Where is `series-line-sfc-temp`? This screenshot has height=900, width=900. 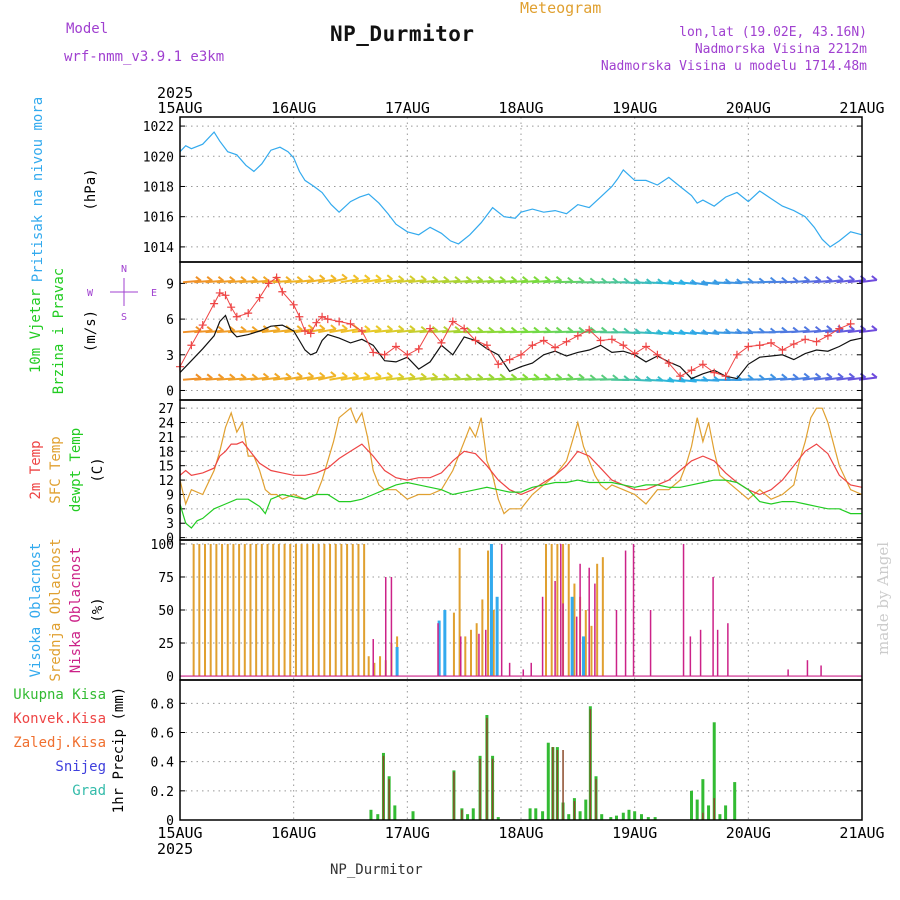
series-line-sfc-temp is located at coordinates (521, 461).